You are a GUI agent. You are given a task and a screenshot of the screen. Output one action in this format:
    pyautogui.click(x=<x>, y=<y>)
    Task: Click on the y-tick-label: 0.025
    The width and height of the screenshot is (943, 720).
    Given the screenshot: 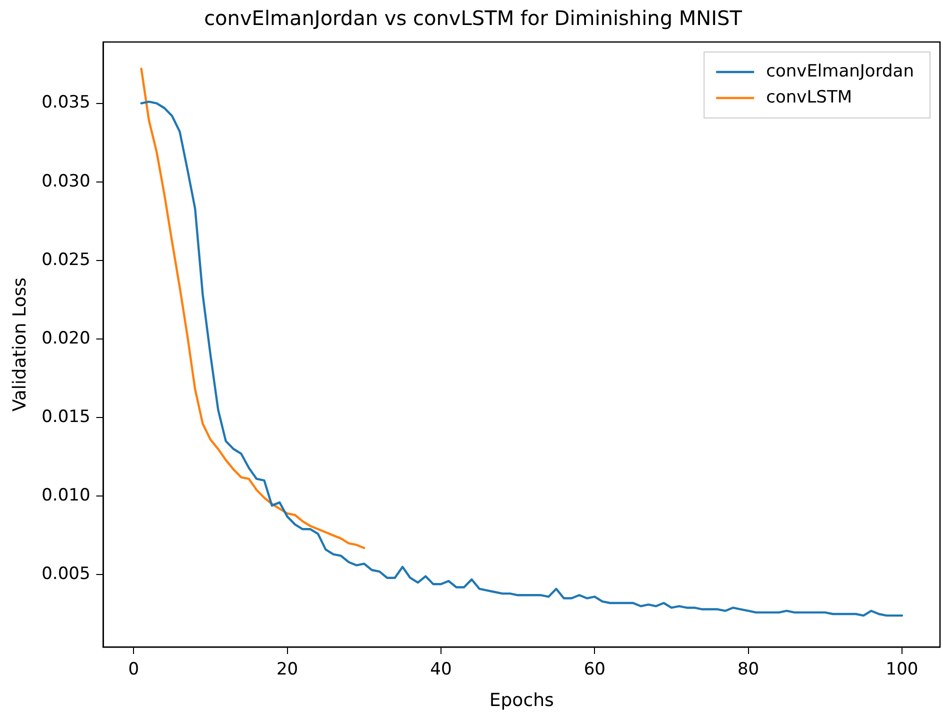 What is the action you would take?
    pyautogui.click(x=66, y=260)
    